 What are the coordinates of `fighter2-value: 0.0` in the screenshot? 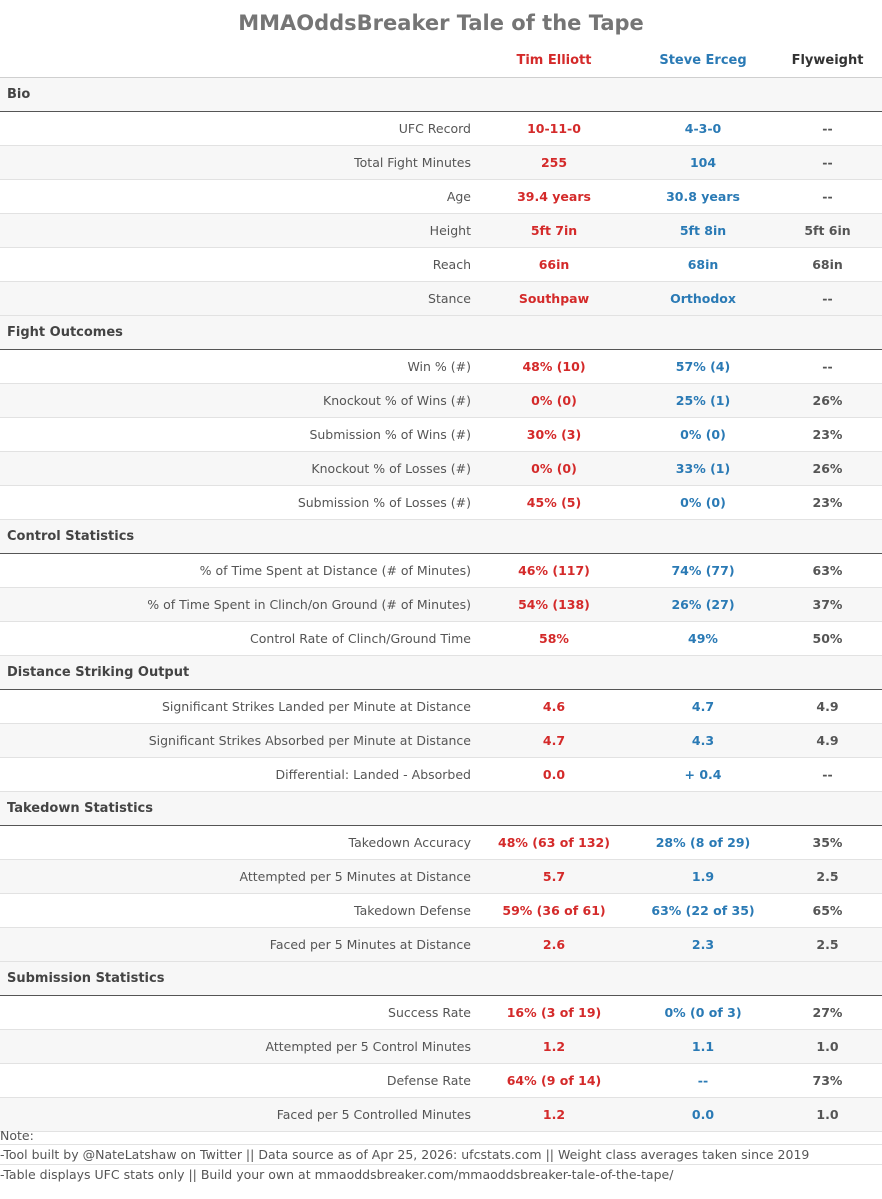 It's located at (703, 1114).